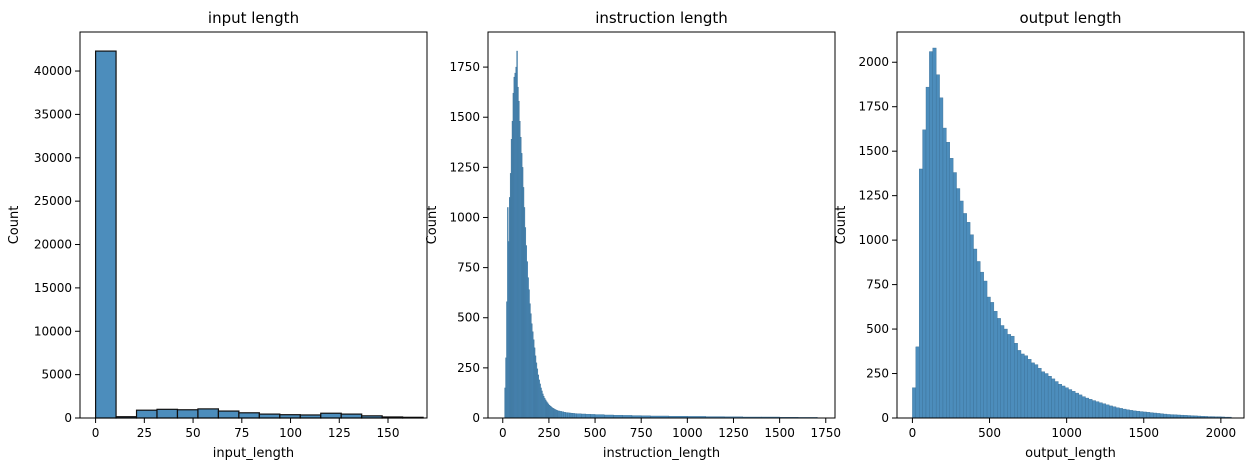  What do you see at coordinates (56, 375) in the screenshot?
I see `y-tick-label: 5000` at bounding box center [56, 375].